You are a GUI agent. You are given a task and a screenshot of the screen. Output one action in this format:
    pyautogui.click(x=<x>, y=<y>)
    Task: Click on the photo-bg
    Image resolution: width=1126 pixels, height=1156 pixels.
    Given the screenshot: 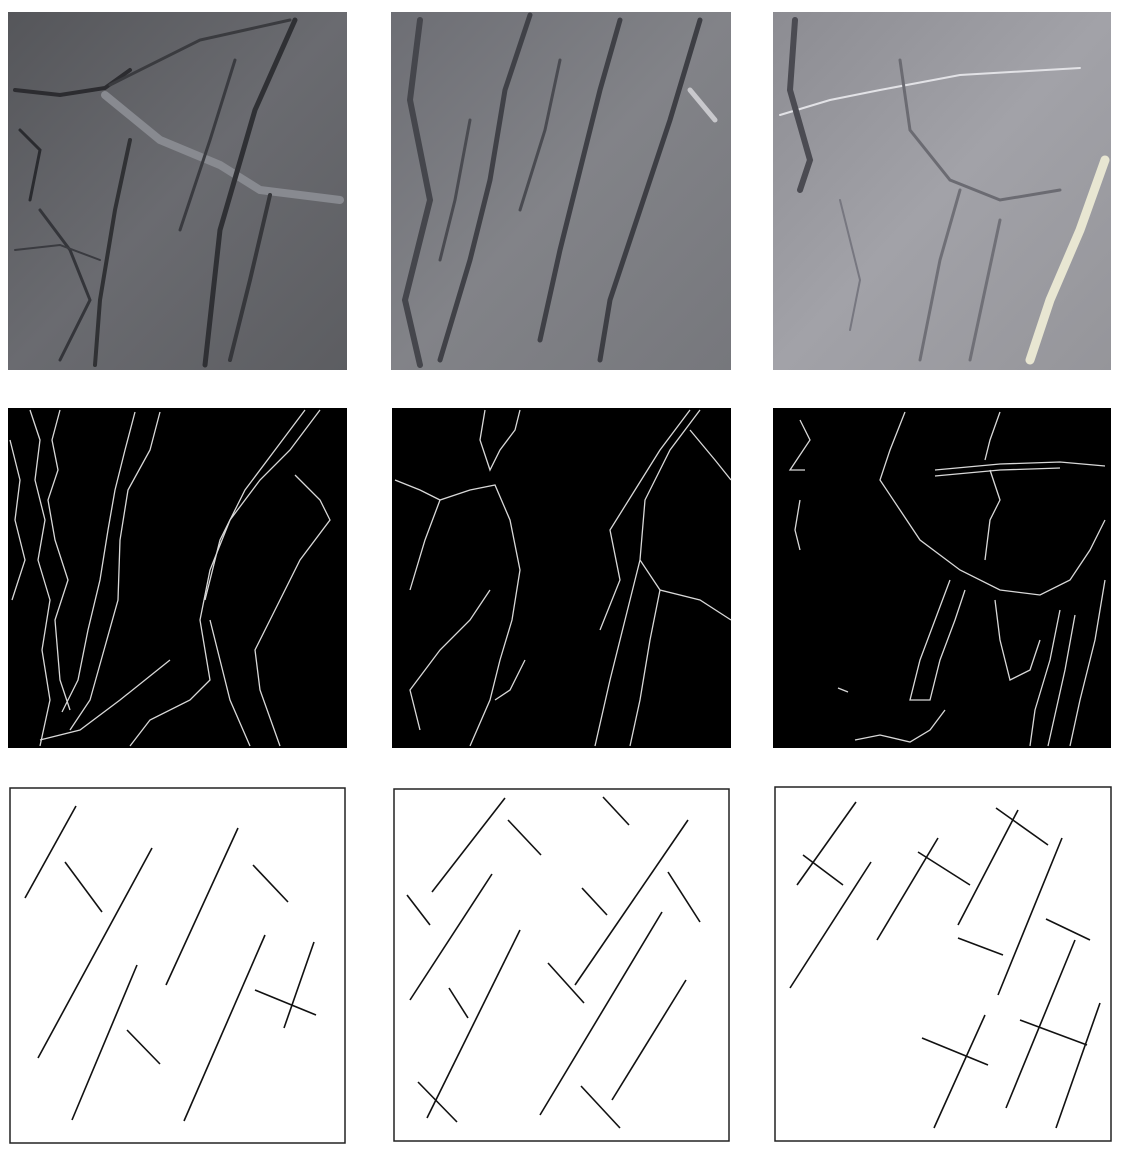 What is the action you would take?
    pyautogui.click(x=561, y=191)
    